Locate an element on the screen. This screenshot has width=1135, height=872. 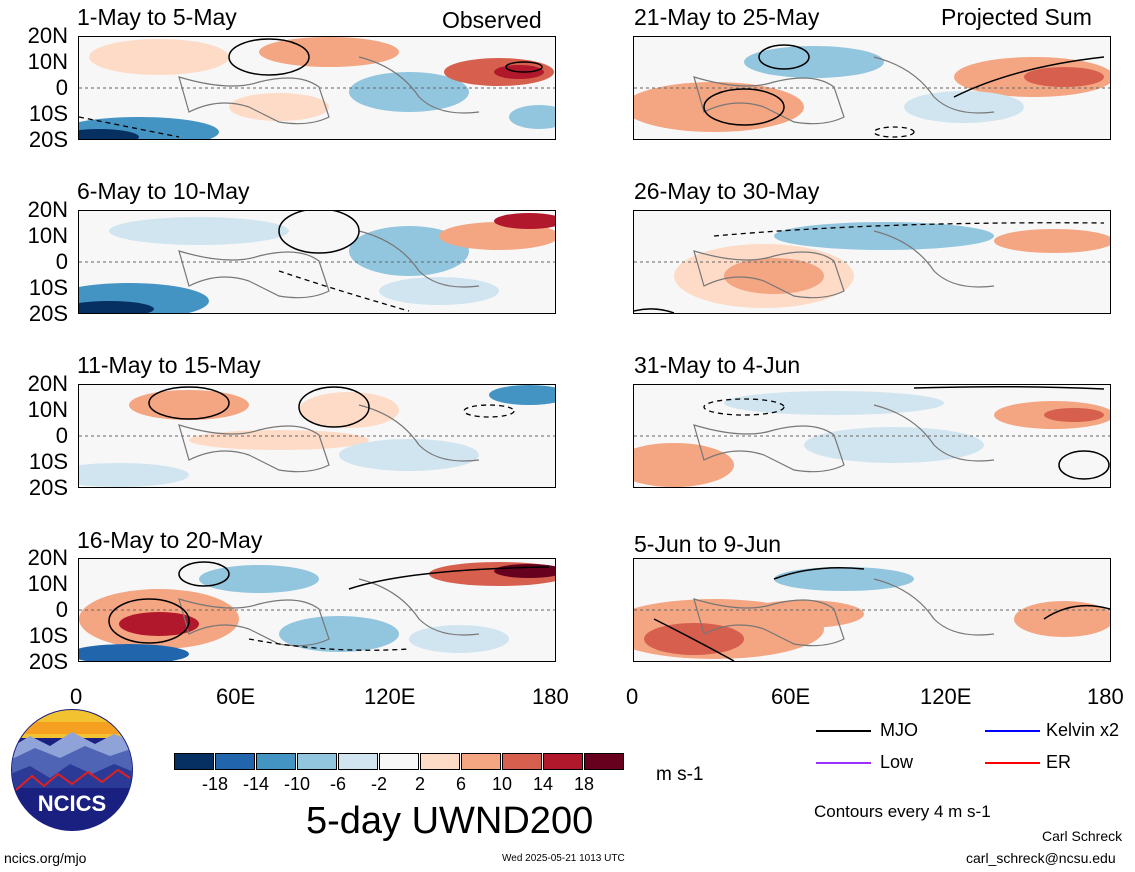
lon-label-left-180: 180 is located at coordinates (550, 696).